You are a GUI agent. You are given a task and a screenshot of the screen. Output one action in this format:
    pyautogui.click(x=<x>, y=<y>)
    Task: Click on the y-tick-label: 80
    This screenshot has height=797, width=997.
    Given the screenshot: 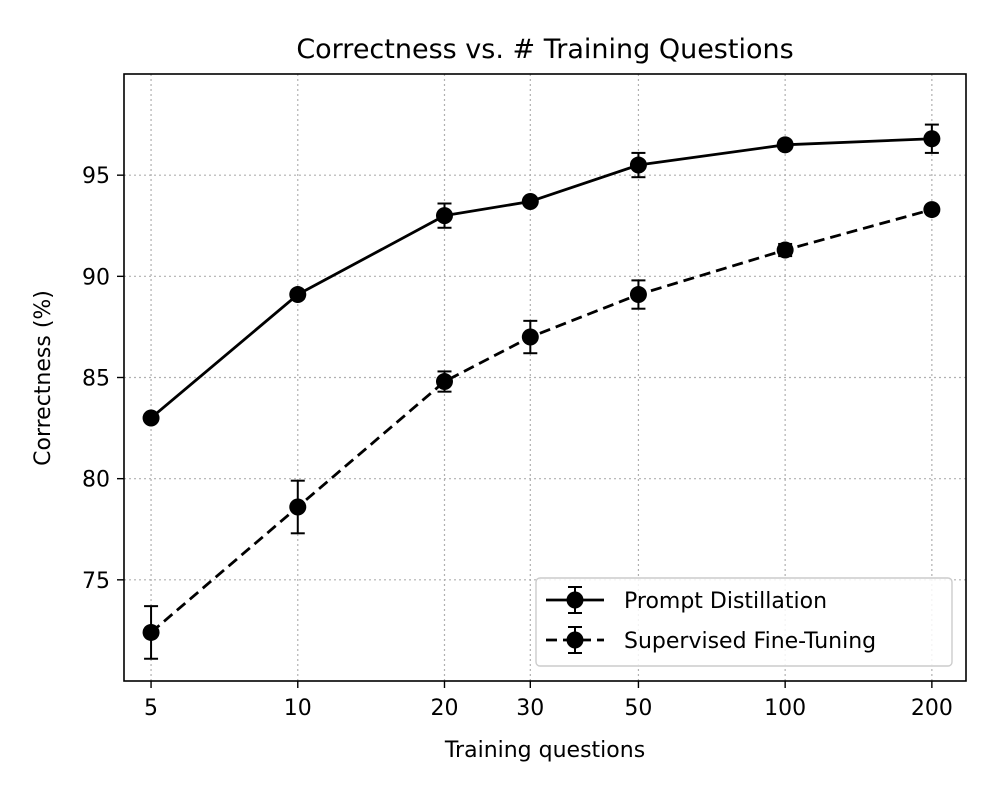 What is the action you would take?
    pyautogui.click(x=96, y=480)
    